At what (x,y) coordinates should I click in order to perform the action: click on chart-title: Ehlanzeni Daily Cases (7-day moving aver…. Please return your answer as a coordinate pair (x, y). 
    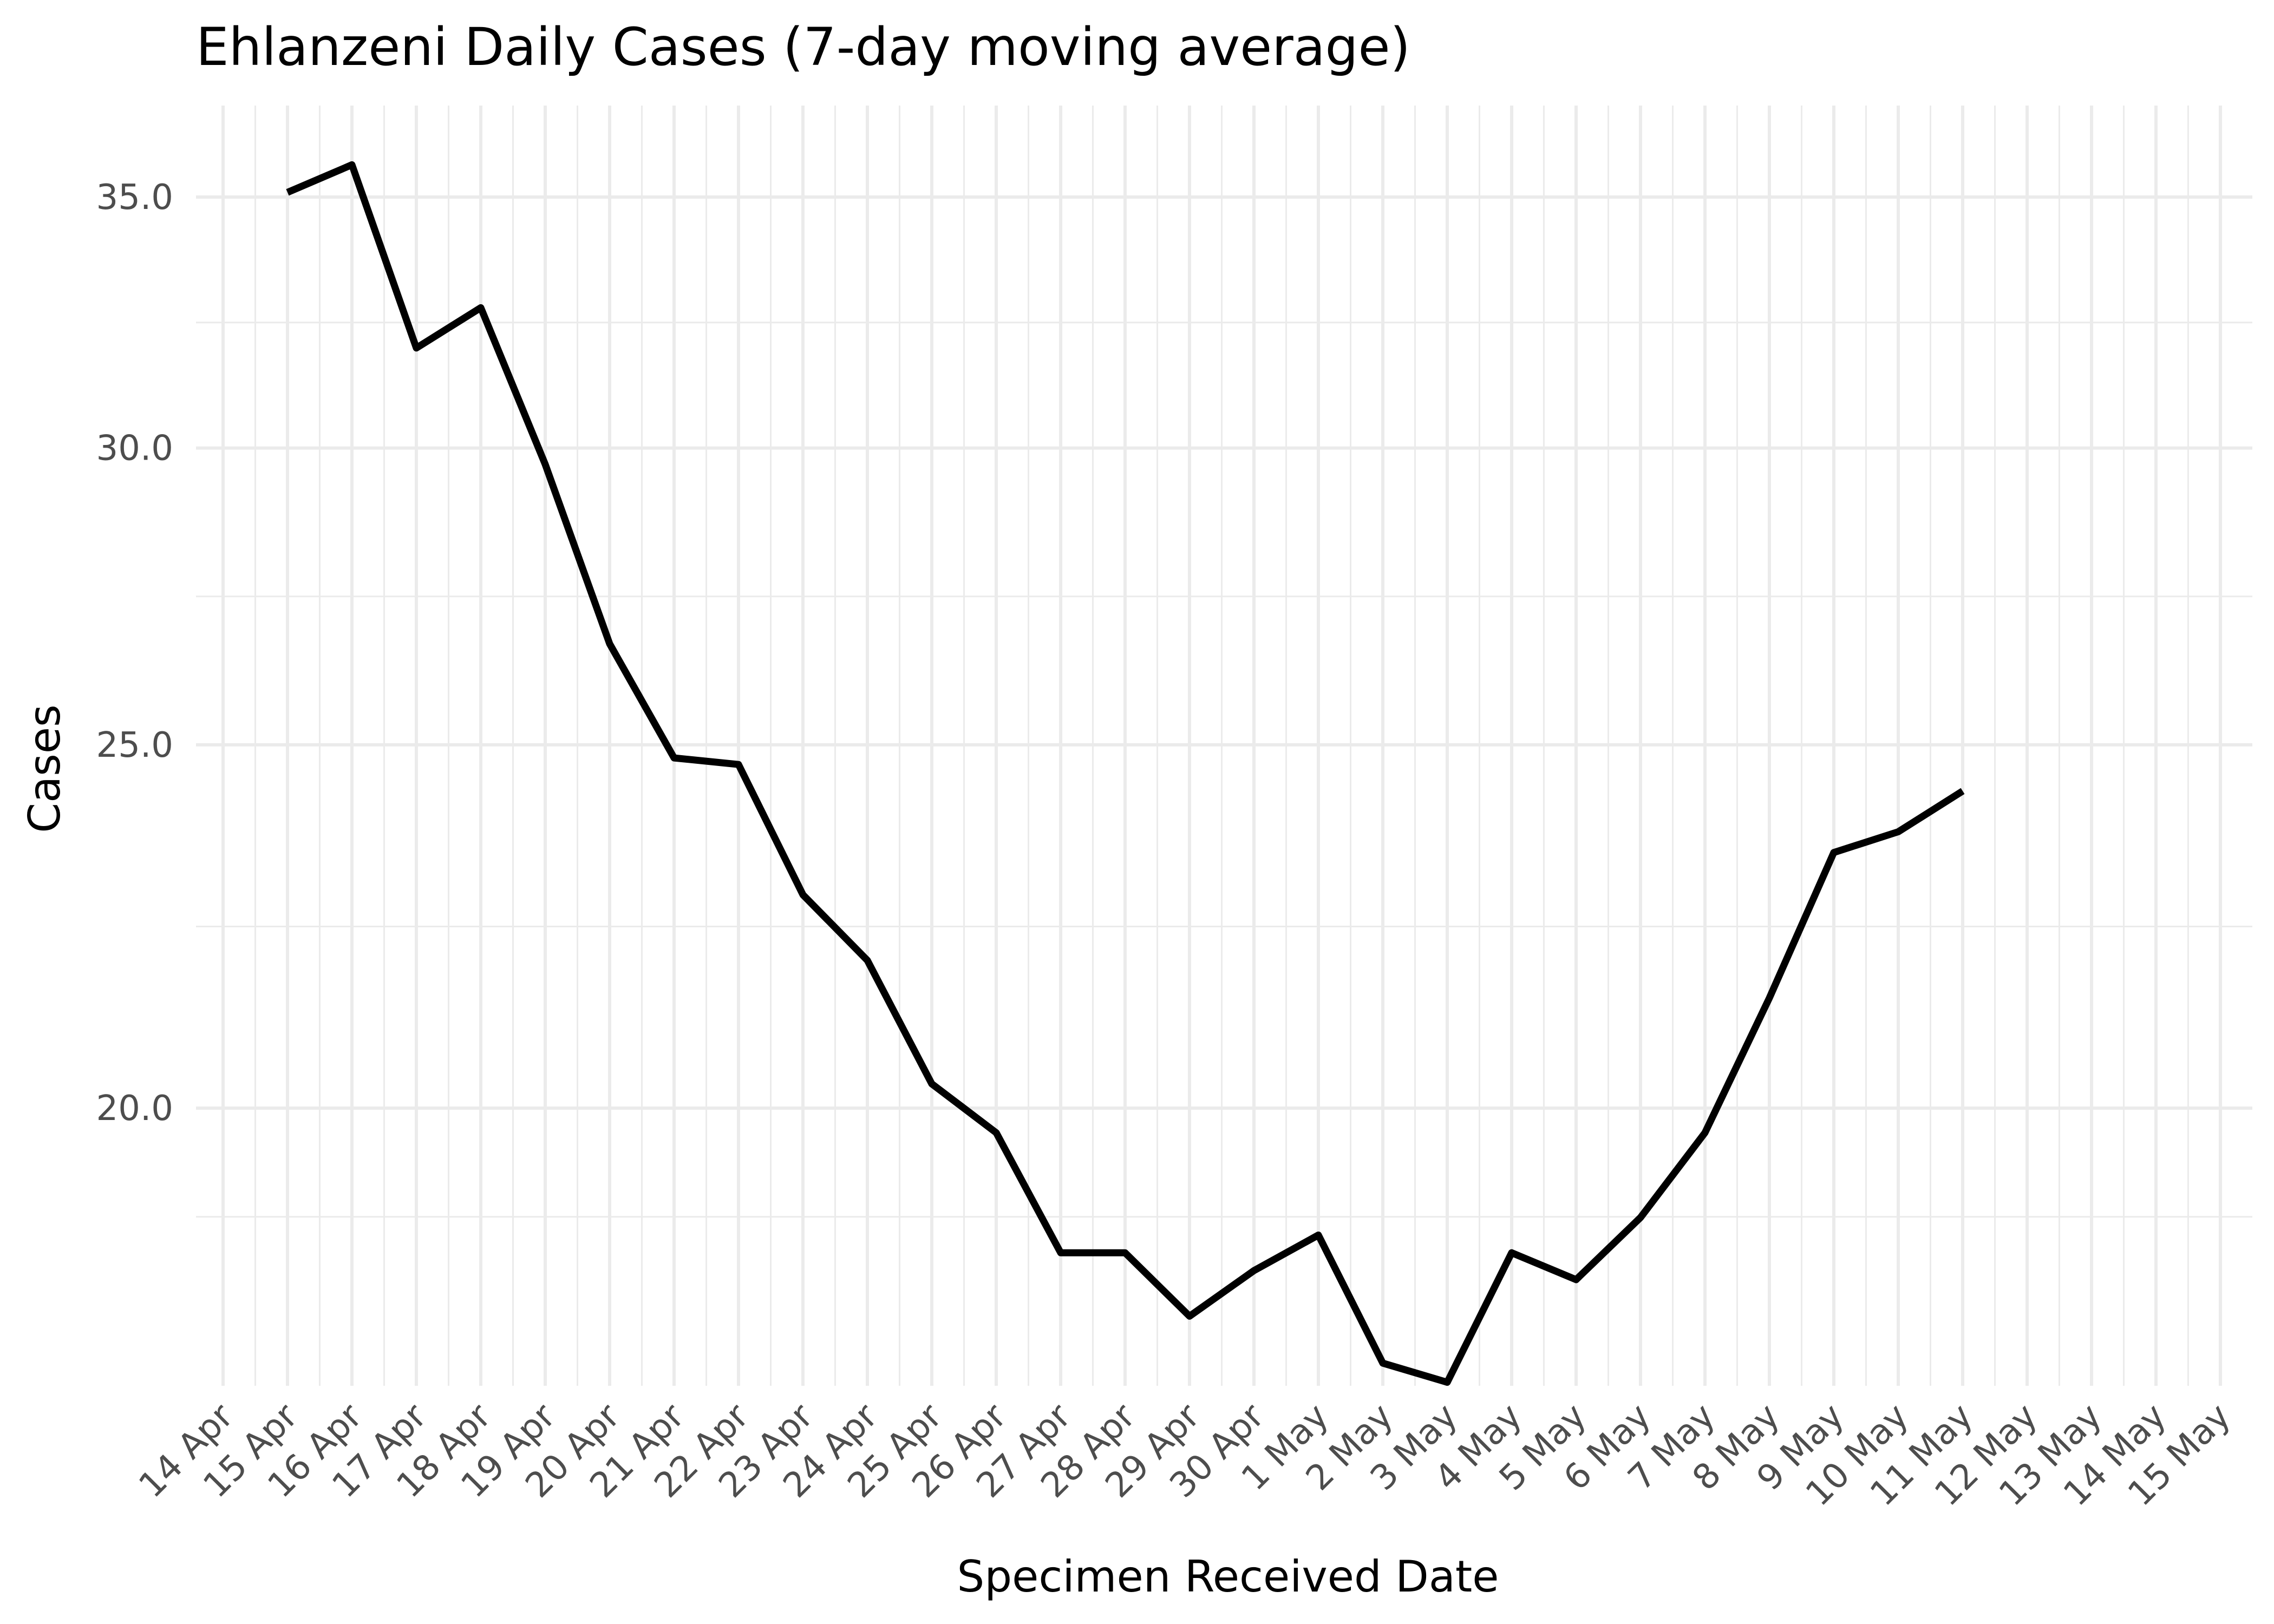
    Looking at the image, I should click on (803, 47).